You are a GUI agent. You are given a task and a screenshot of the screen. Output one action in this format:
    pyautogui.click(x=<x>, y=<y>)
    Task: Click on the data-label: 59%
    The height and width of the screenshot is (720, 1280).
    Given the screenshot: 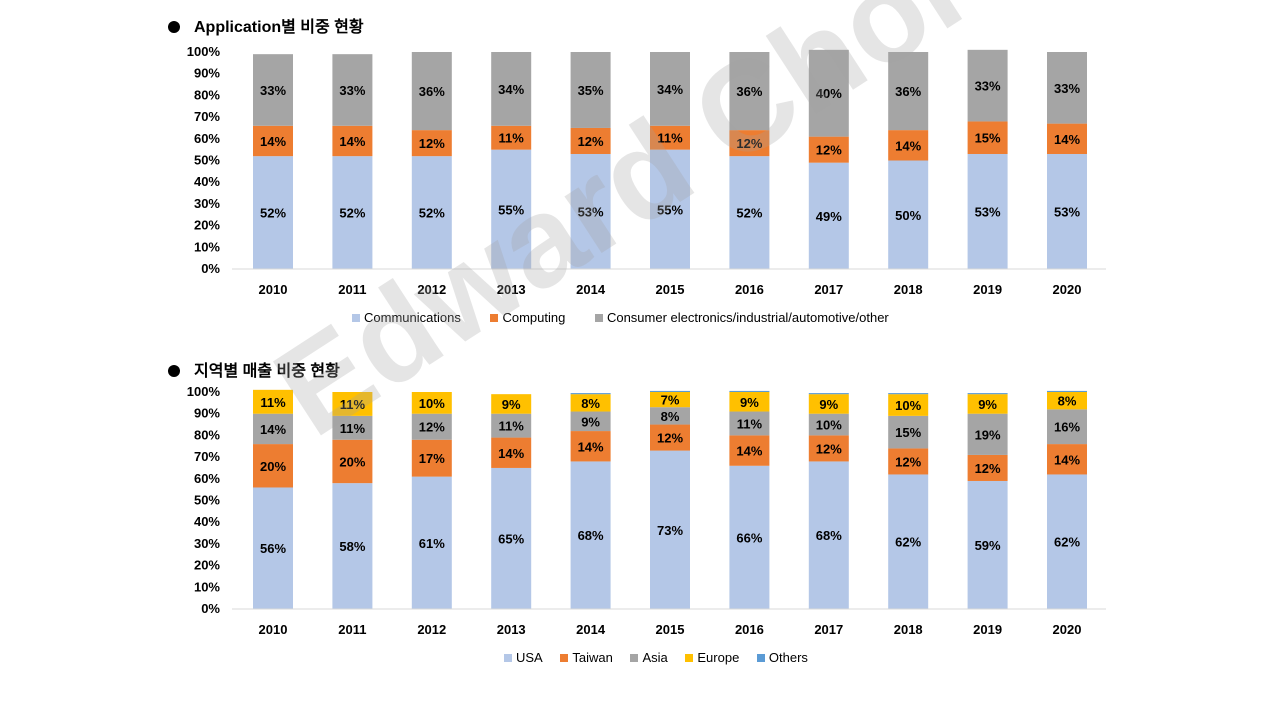 What is the action you would take?
    pyautogui.click(x=988, y=545)
    